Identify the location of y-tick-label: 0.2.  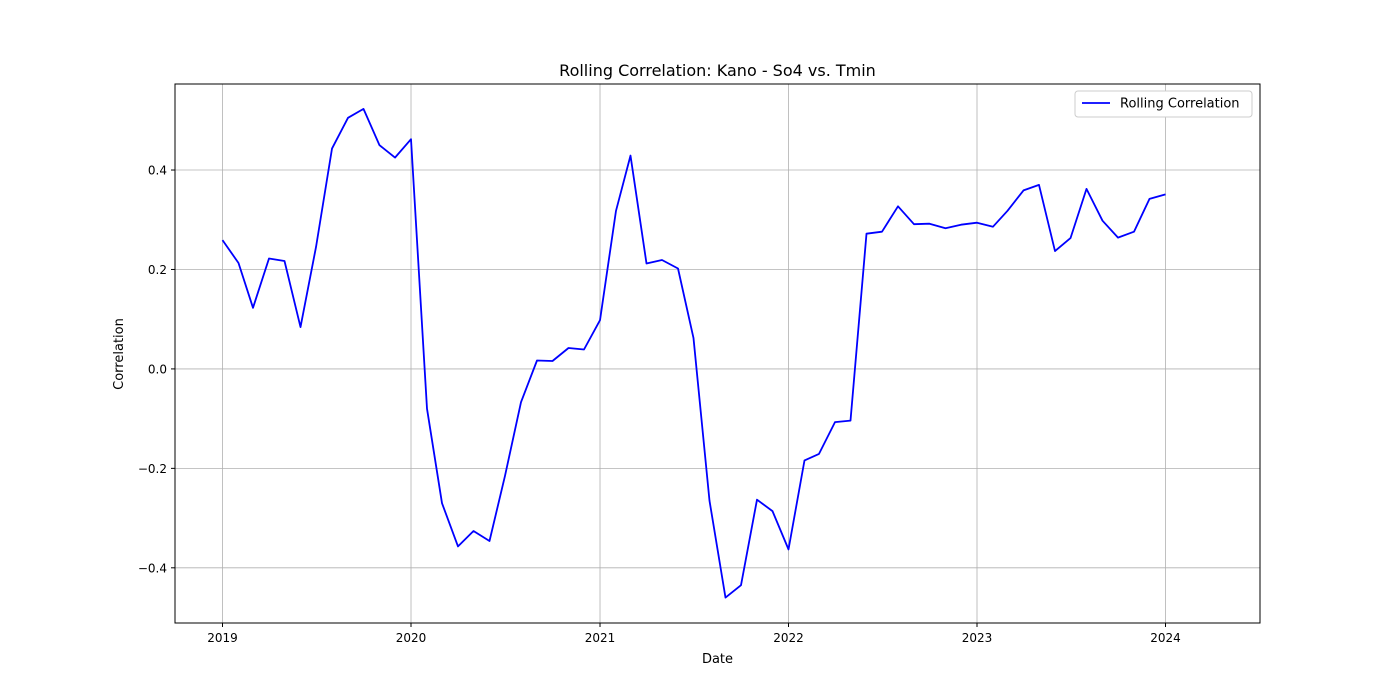
(157, 270).